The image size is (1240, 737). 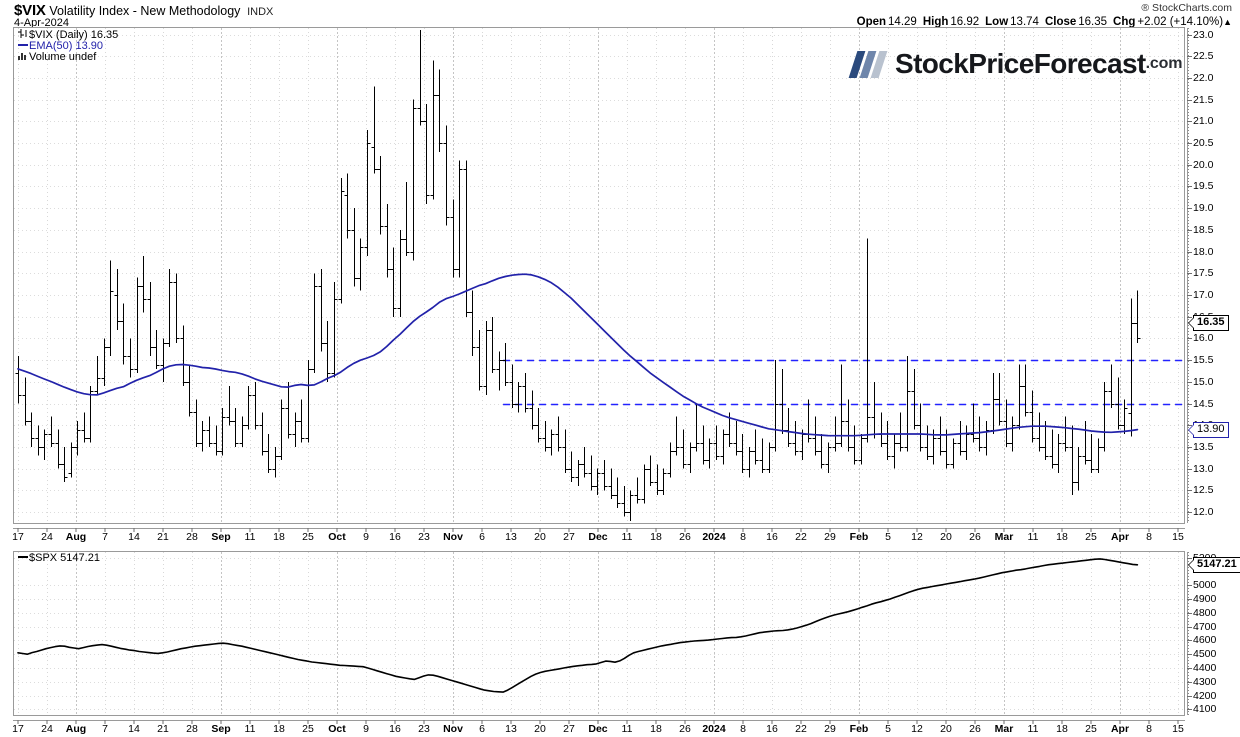 I want to click on axis-tick-label: 9, so click(x=366, y=729).